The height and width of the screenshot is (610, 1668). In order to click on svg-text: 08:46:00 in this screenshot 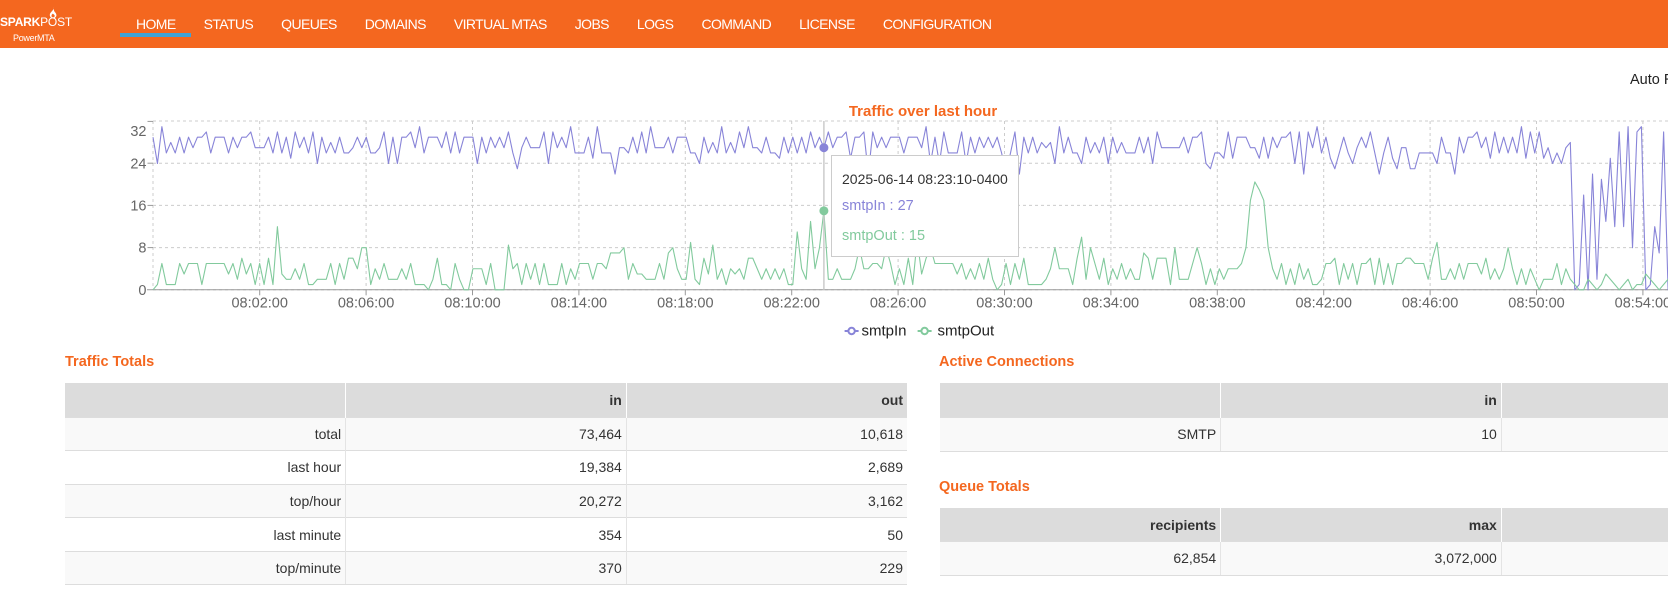, I will do `click(1430, 304)`.